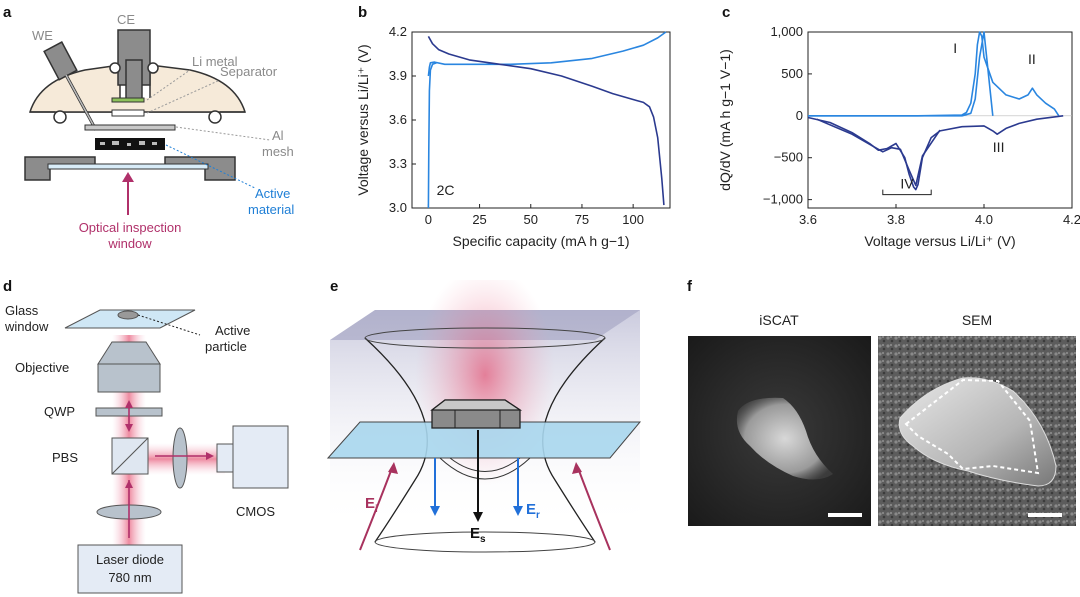  Describe the element at coordinates (130, 569) in the screenshot. I see `laser-diode` at that location.